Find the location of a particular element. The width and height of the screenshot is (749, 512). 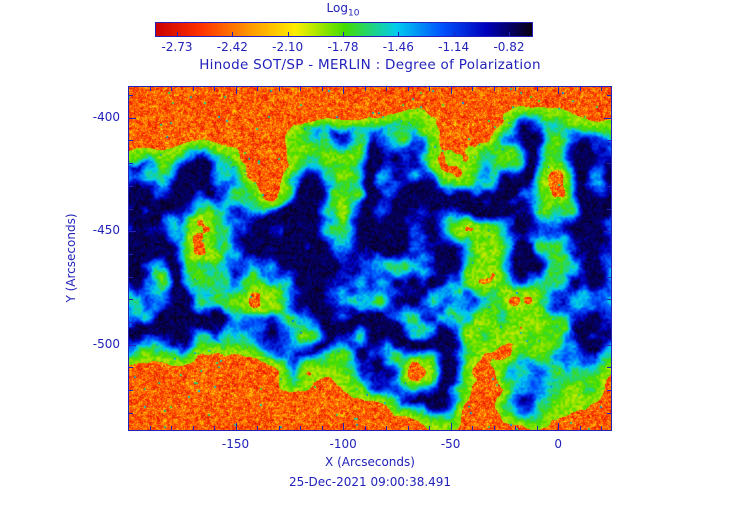

colorbar-tick-label: -2.73 is located at coordinates (177, 47).